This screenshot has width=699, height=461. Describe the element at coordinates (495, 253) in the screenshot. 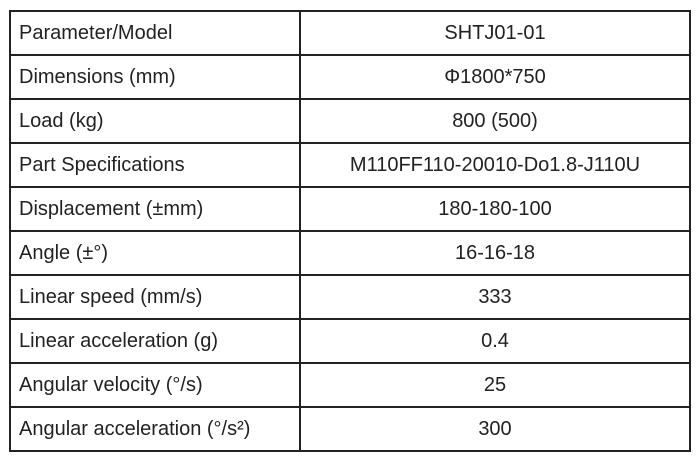

I see `value-cell: 16-16-18` at that location.